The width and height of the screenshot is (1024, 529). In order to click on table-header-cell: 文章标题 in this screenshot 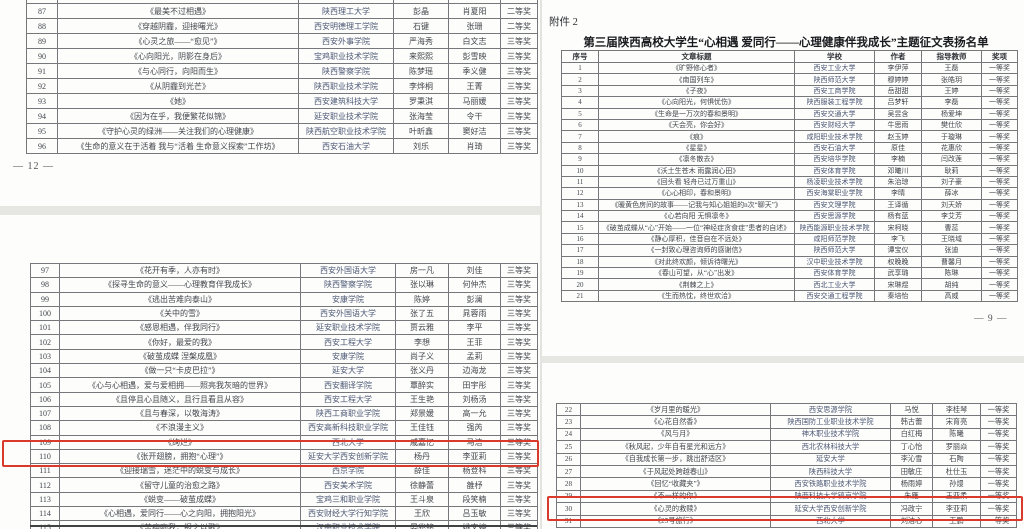, I will do `click(696, 56)`.